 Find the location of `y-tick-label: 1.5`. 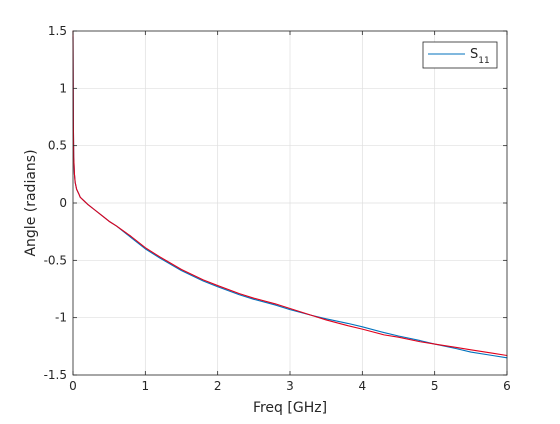

y-tick-label: 1.5 is located at coordinates (57, 31).